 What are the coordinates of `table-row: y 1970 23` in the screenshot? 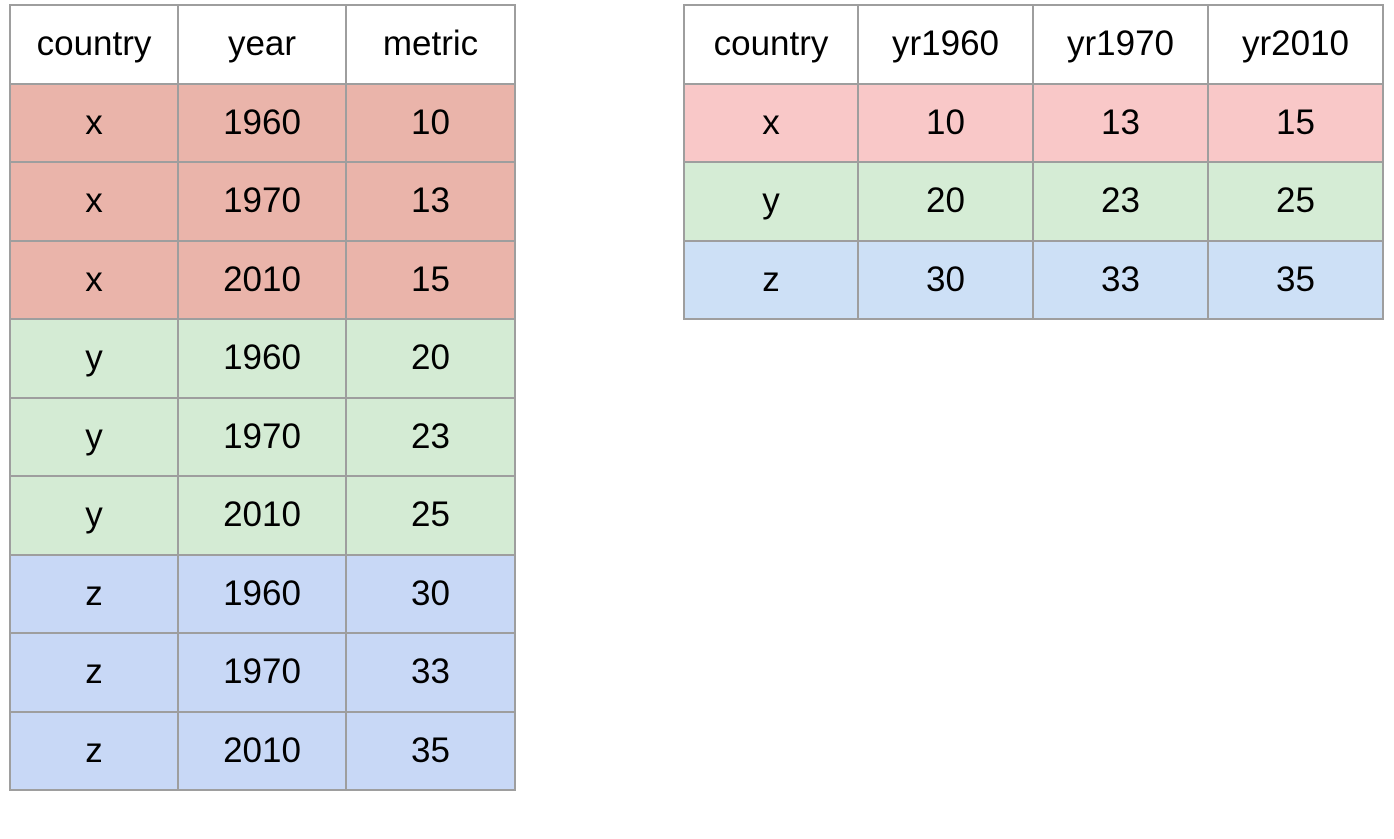 It's located at (262, 436).